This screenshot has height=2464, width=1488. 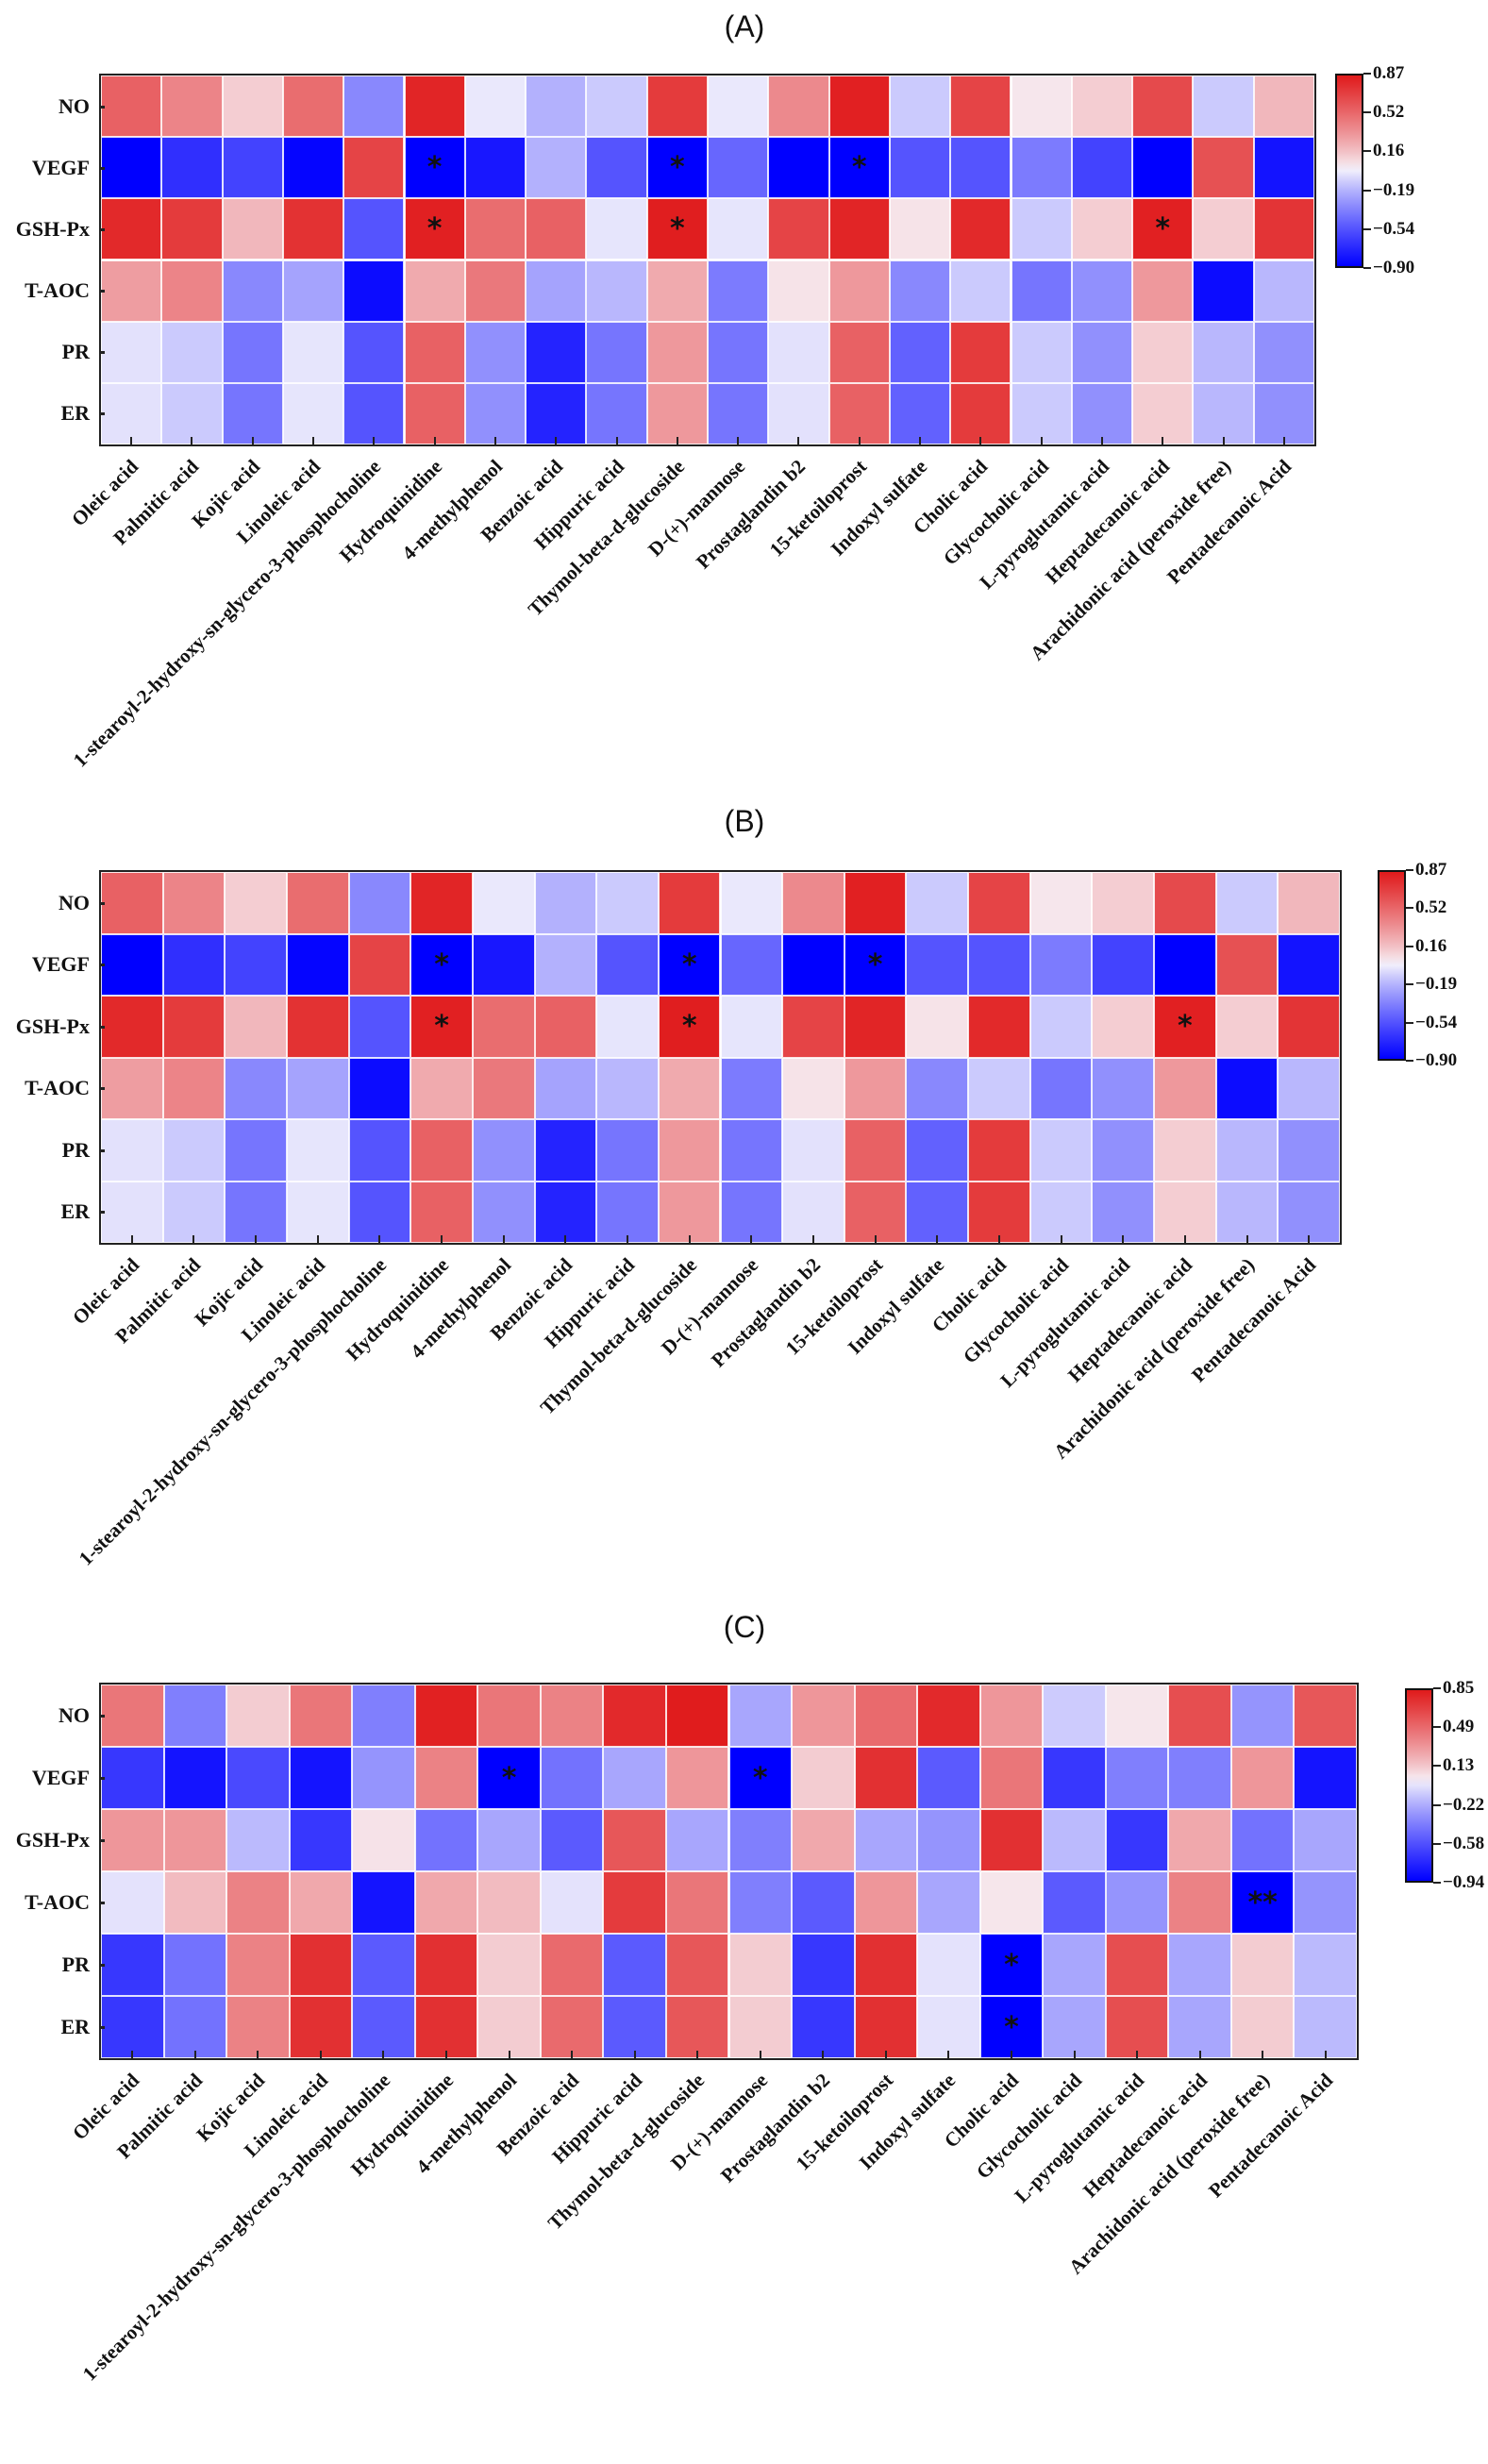 I want to click on colorbar, so click(x=1419, y=1785).